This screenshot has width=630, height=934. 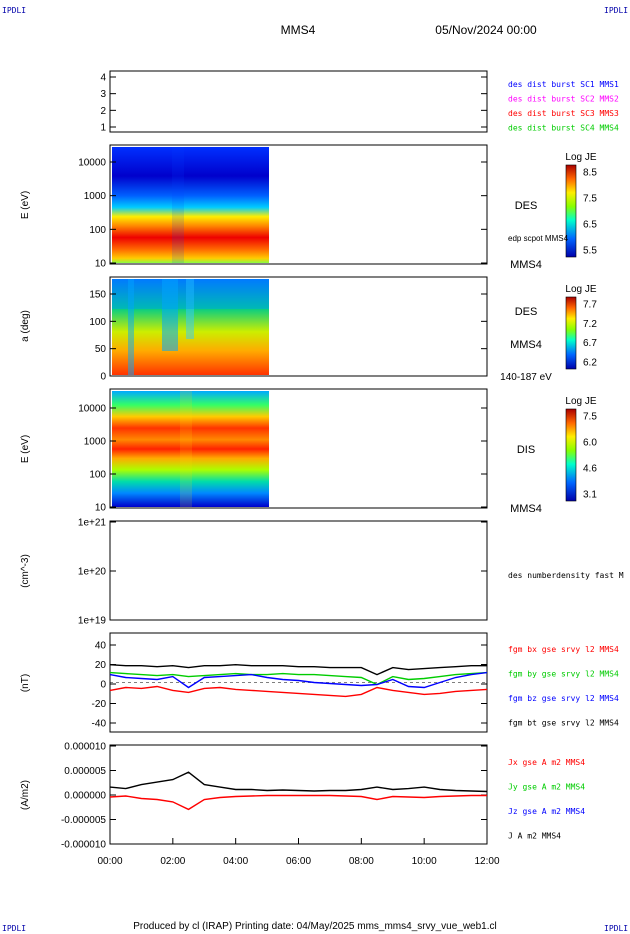 What do you see at coordinates (190, 327) in the screenshot?
I see `des-pitch-spectrogram` at bounding box center [190, 327].